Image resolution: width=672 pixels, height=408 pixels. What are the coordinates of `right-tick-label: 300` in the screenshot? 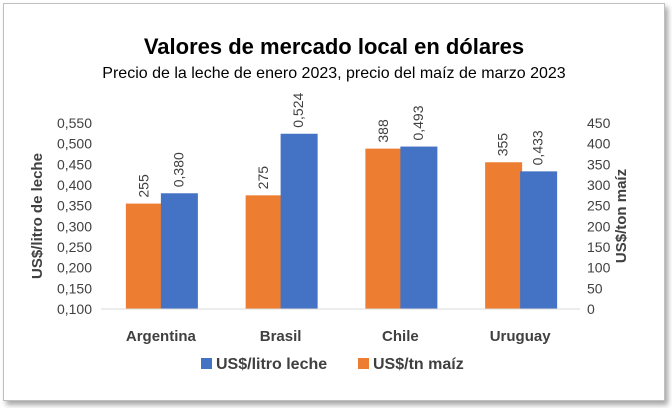 It's located at (599, 185).